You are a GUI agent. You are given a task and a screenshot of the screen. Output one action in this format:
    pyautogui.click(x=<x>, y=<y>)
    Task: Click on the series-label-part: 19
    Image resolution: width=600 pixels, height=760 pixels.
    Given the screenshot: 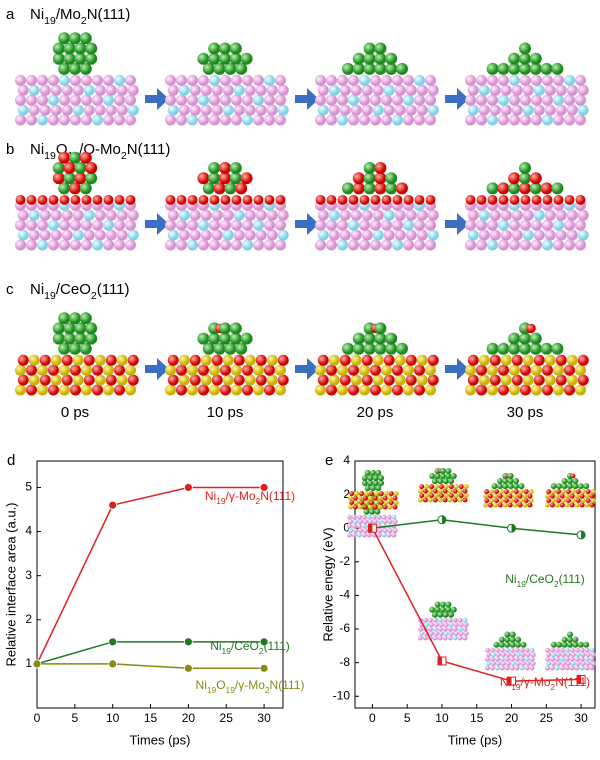 What is the action you would take?
    pyautogui.click(x=231, y=690)
    